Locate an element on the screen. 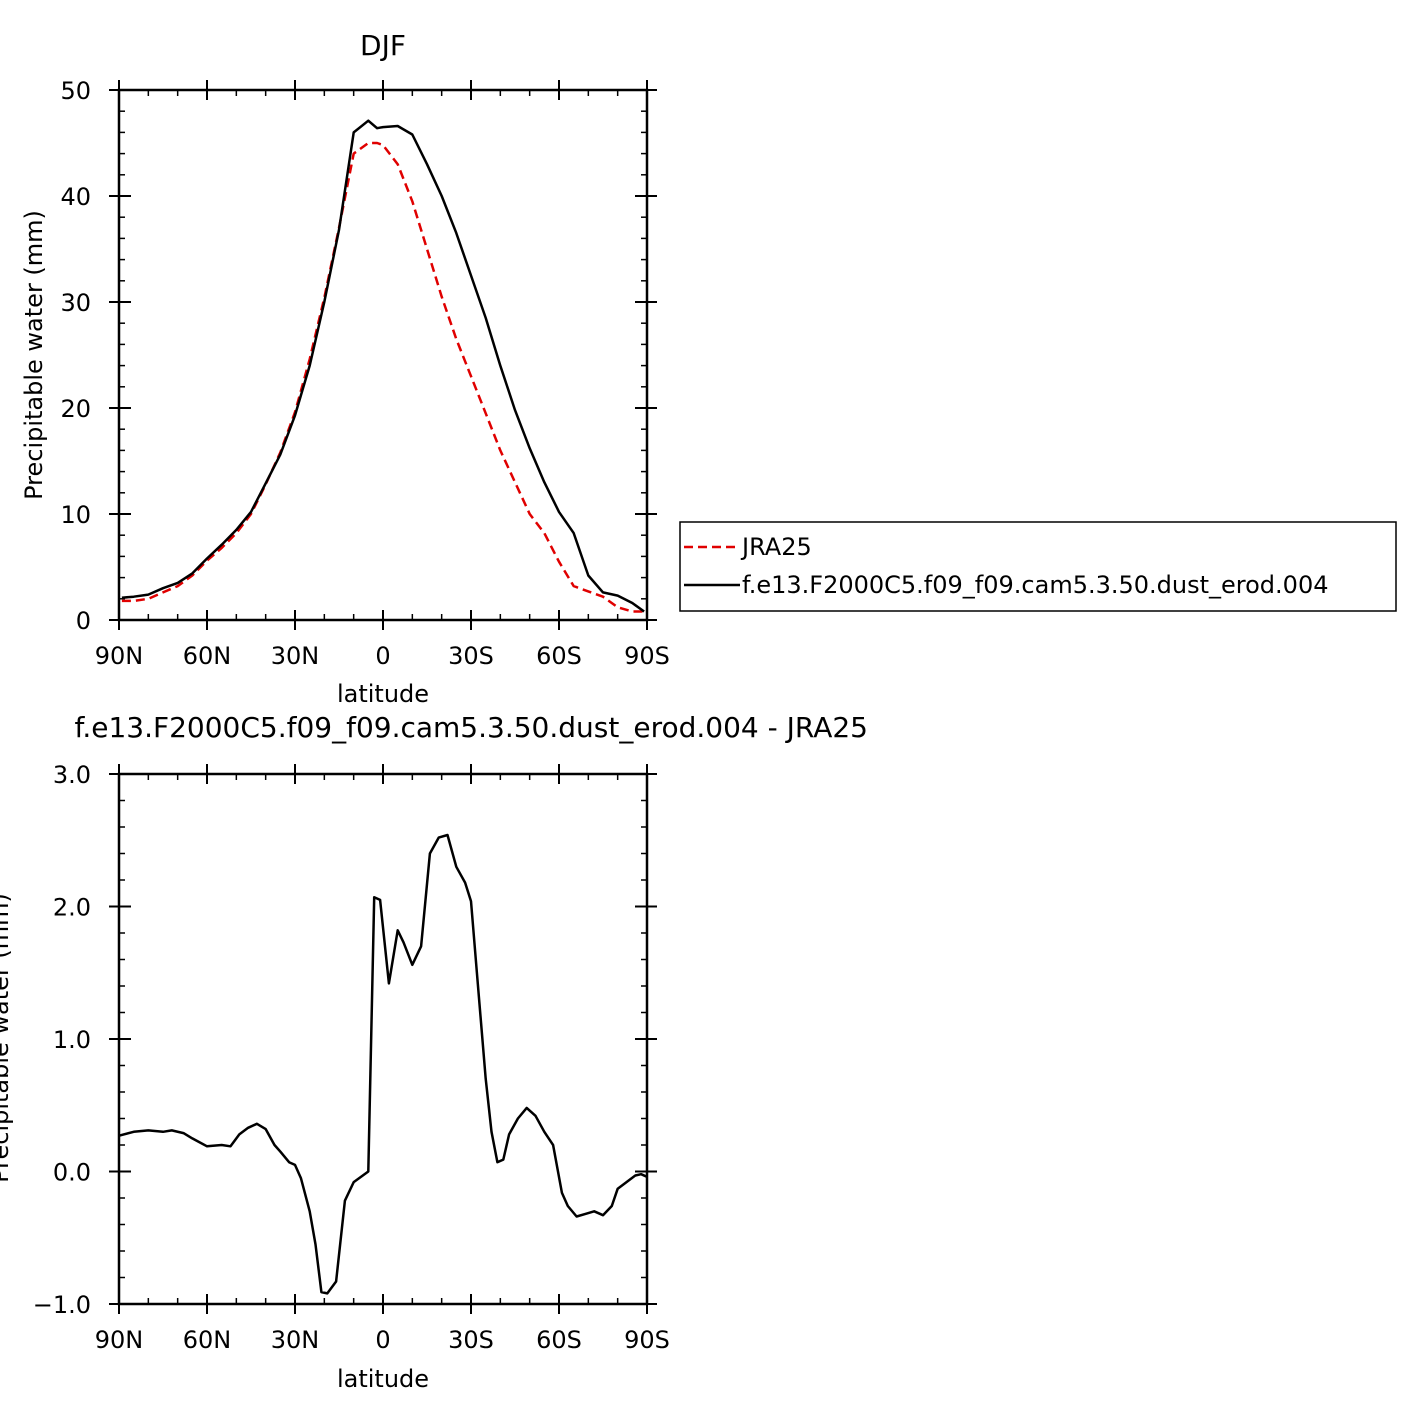 This screenshot has width=1416, height=1419. top-x-axis-label: latitude is located at coordinates (383, 694).